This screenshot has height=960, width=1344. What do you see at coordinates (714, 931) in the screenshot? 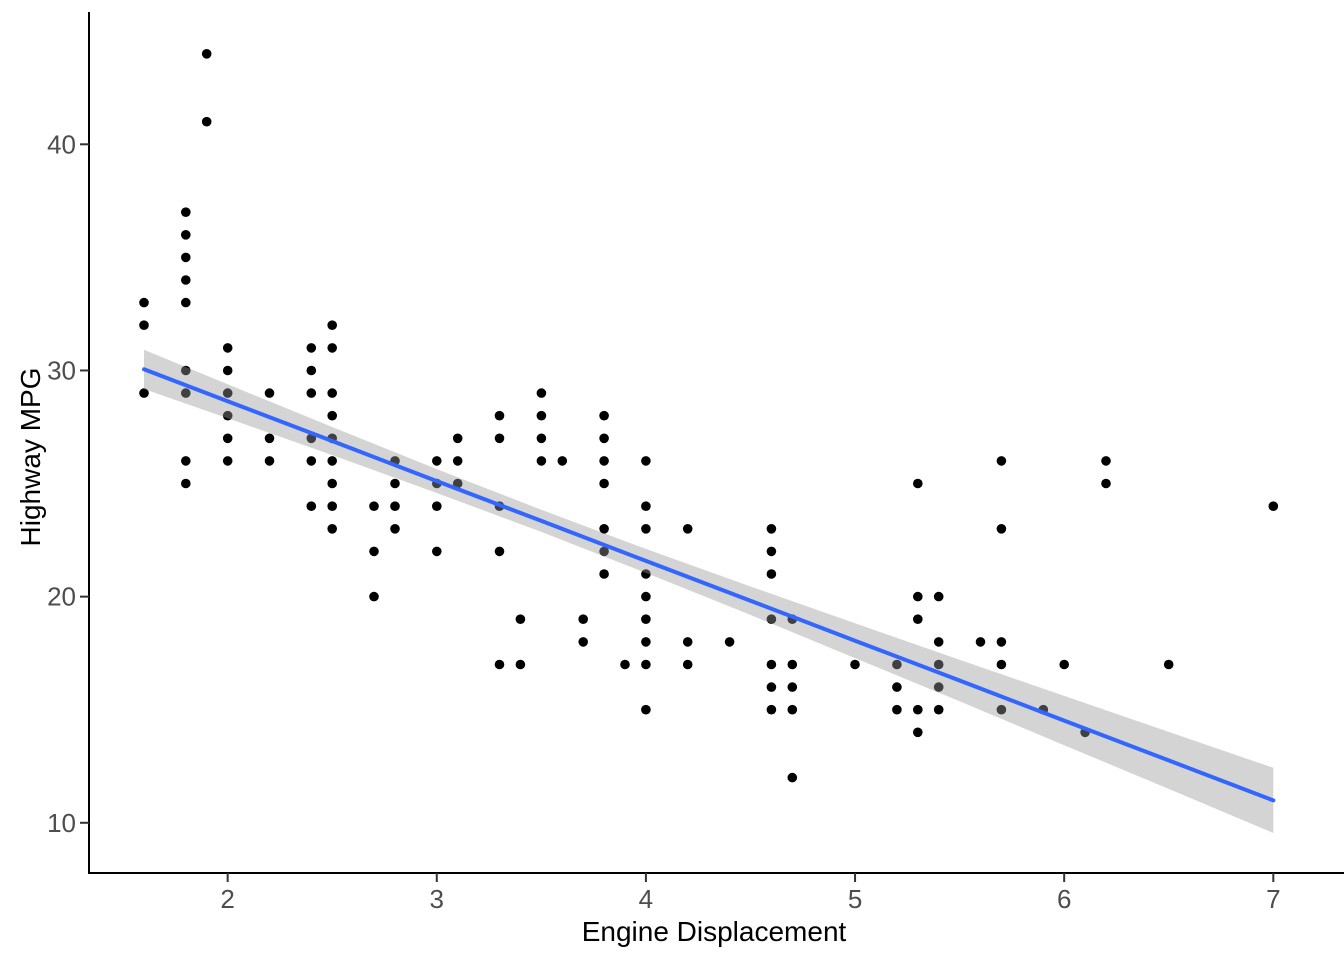
I see `x-axis-title: Engine Displacement` at bounding box center [714, 931].